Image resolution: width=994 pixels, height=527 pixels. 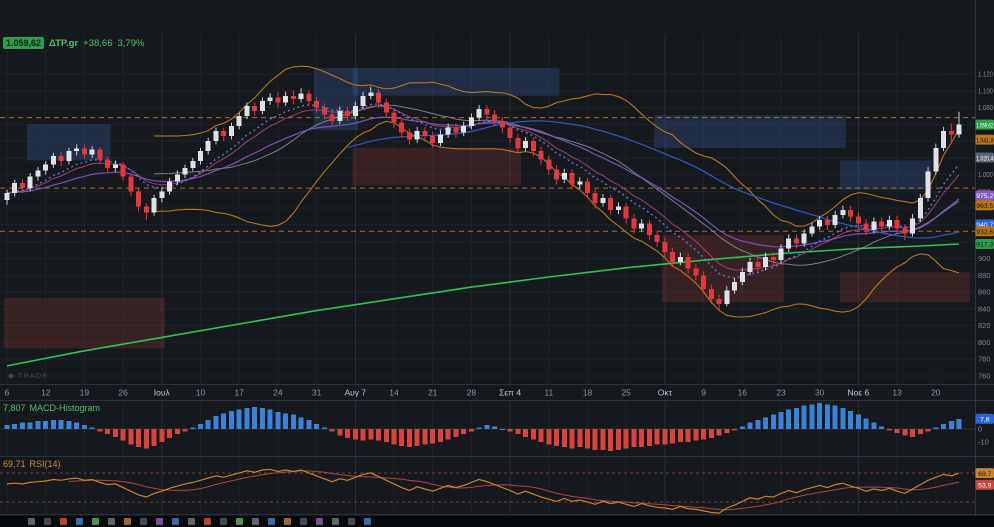 I want to click on svg-text: 940,7, so click(x=984, y=225).